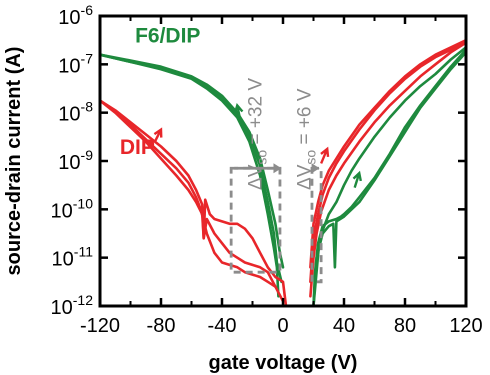 The image size is (490, 375). What do you see at coordinates (344, 326) in the screenshot?
I see `x-tick-label: 40` at bounding box center [344, 326].